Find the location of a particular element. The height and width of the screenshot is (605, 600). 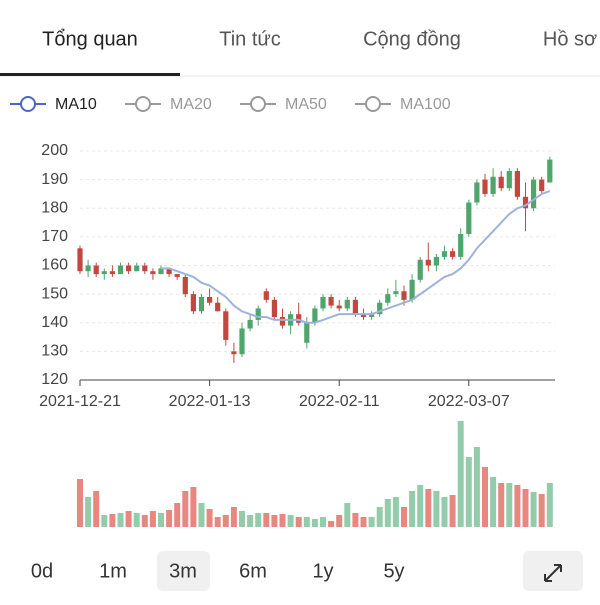

tab: Tin tức is located at coordinates (250, 39).